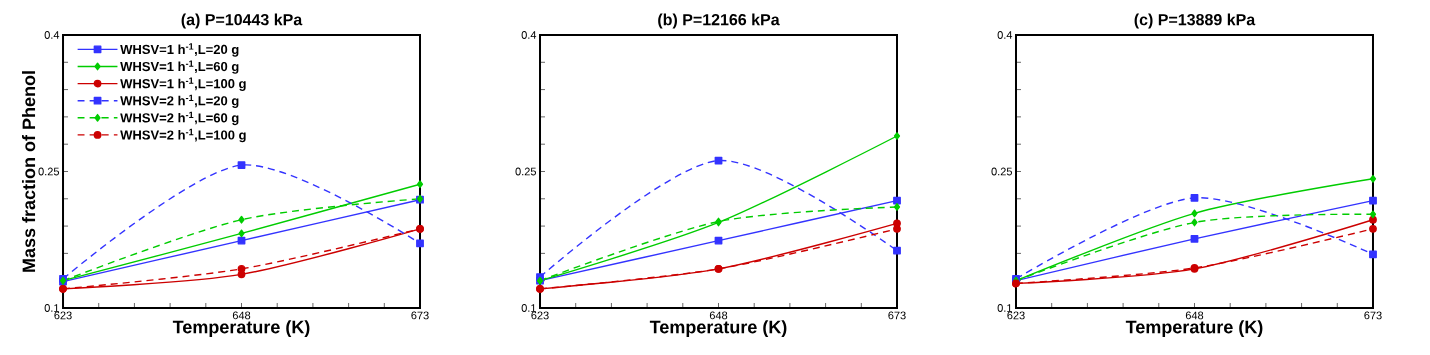 The height and width of the screenshot is (355, 1430). I want to click on legend-label: WHSV=2 h$^{-1}$,L=20 g, so click(179, 101).